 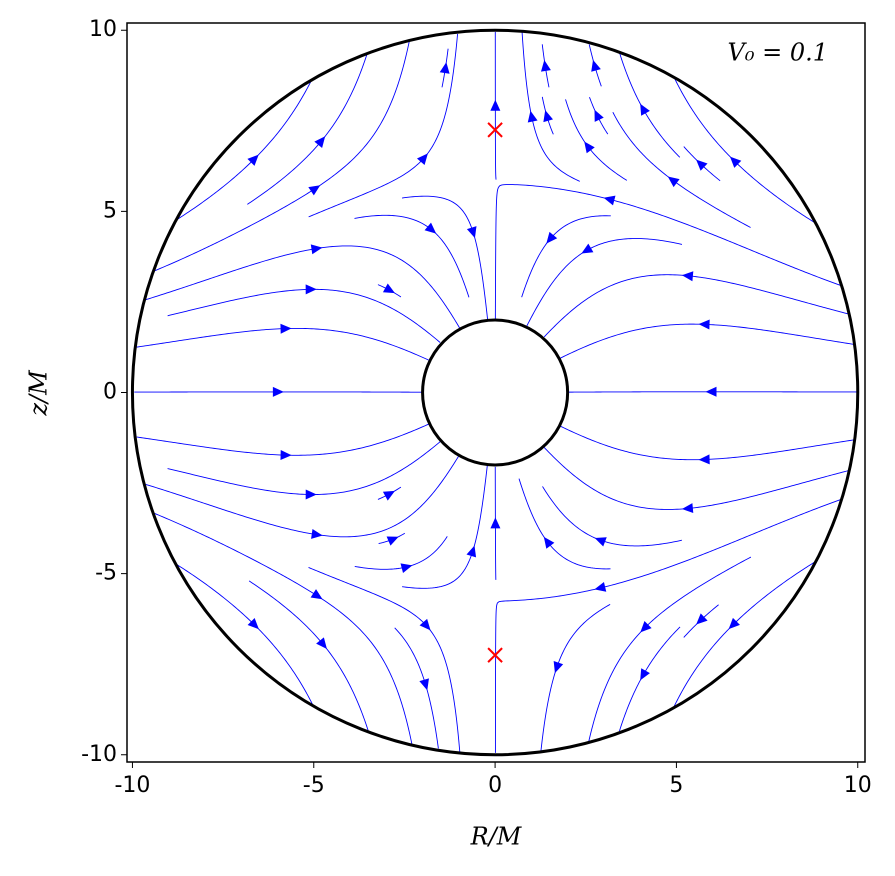 What do you see at coordinates (314, 785) in the screenshot?
I see `x-tick-label: -5` at bounding box center [314, 785].